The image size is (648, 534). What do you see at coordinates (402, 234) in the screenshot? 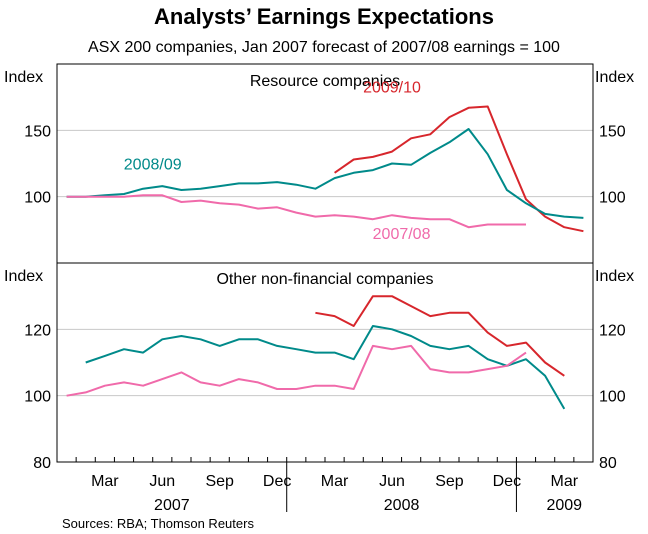
I see `series-label: 2007/08` at bounding box center [402, 234].